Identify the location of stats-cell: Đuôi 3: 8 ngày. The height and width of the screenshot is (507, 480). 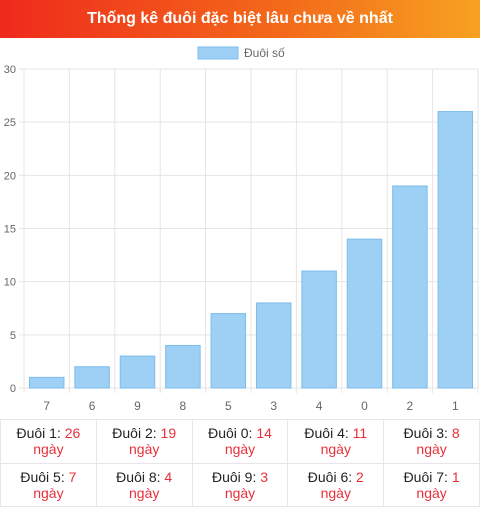
(431, 441).